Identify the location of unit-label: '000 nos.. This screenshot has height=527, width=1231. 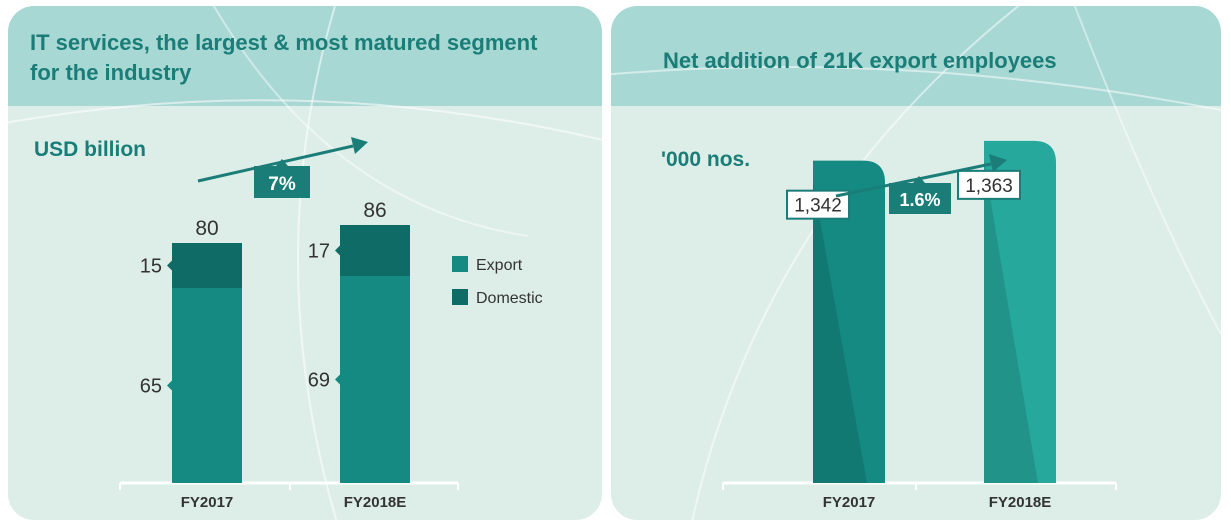
(706, 159).